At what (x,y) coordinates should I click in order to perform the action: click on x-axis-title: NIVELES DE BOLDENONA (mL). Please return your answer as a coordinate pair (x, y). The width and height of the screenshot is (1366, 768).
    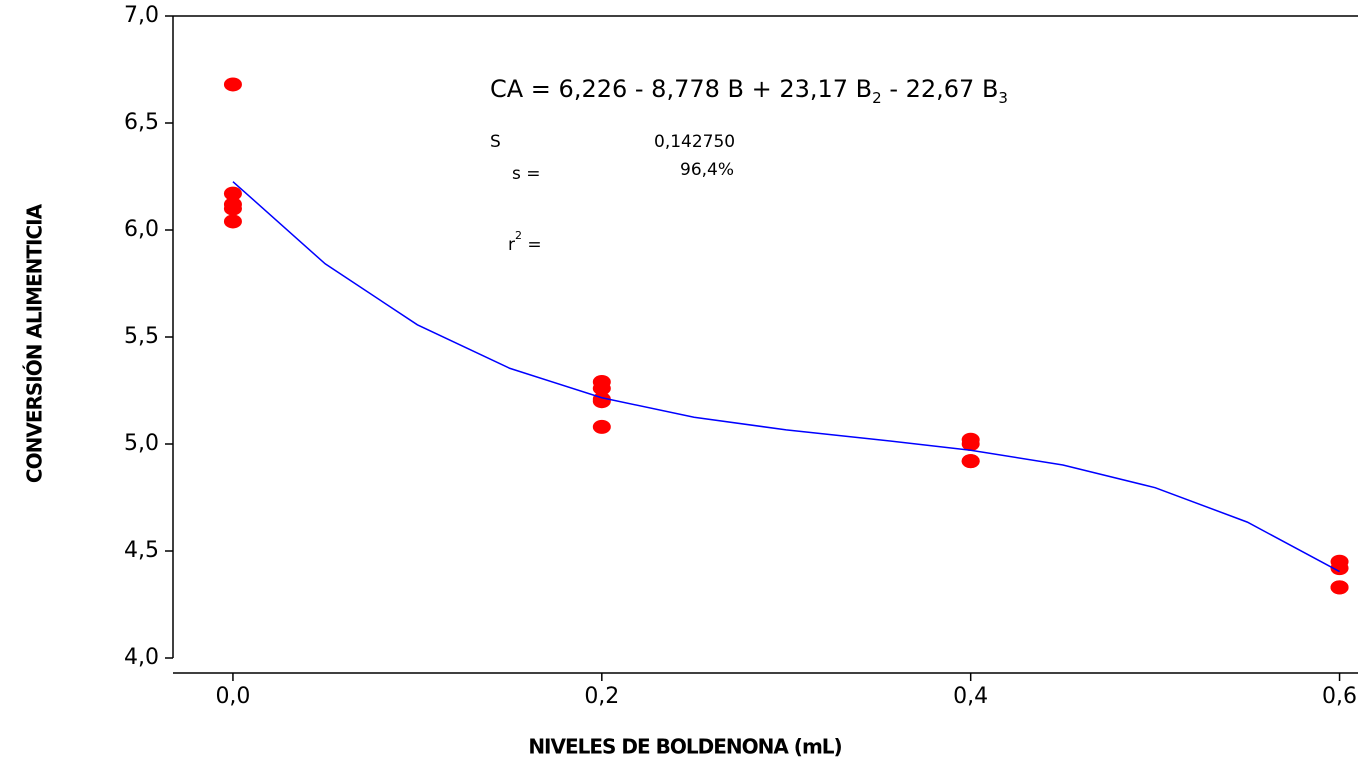
    Looking at the image, I should click on (684, 747).